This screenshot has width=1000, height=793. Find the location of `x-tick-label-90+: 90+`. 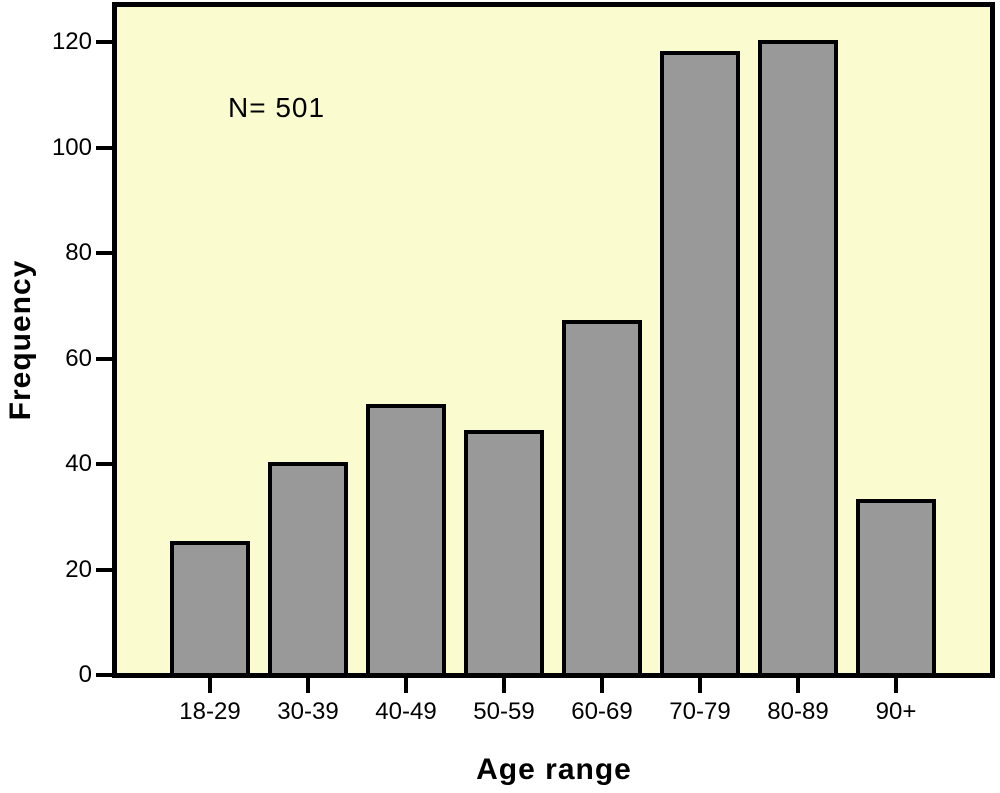

x-tick-label-90+: 90+ is located at coordinates (896, 711).